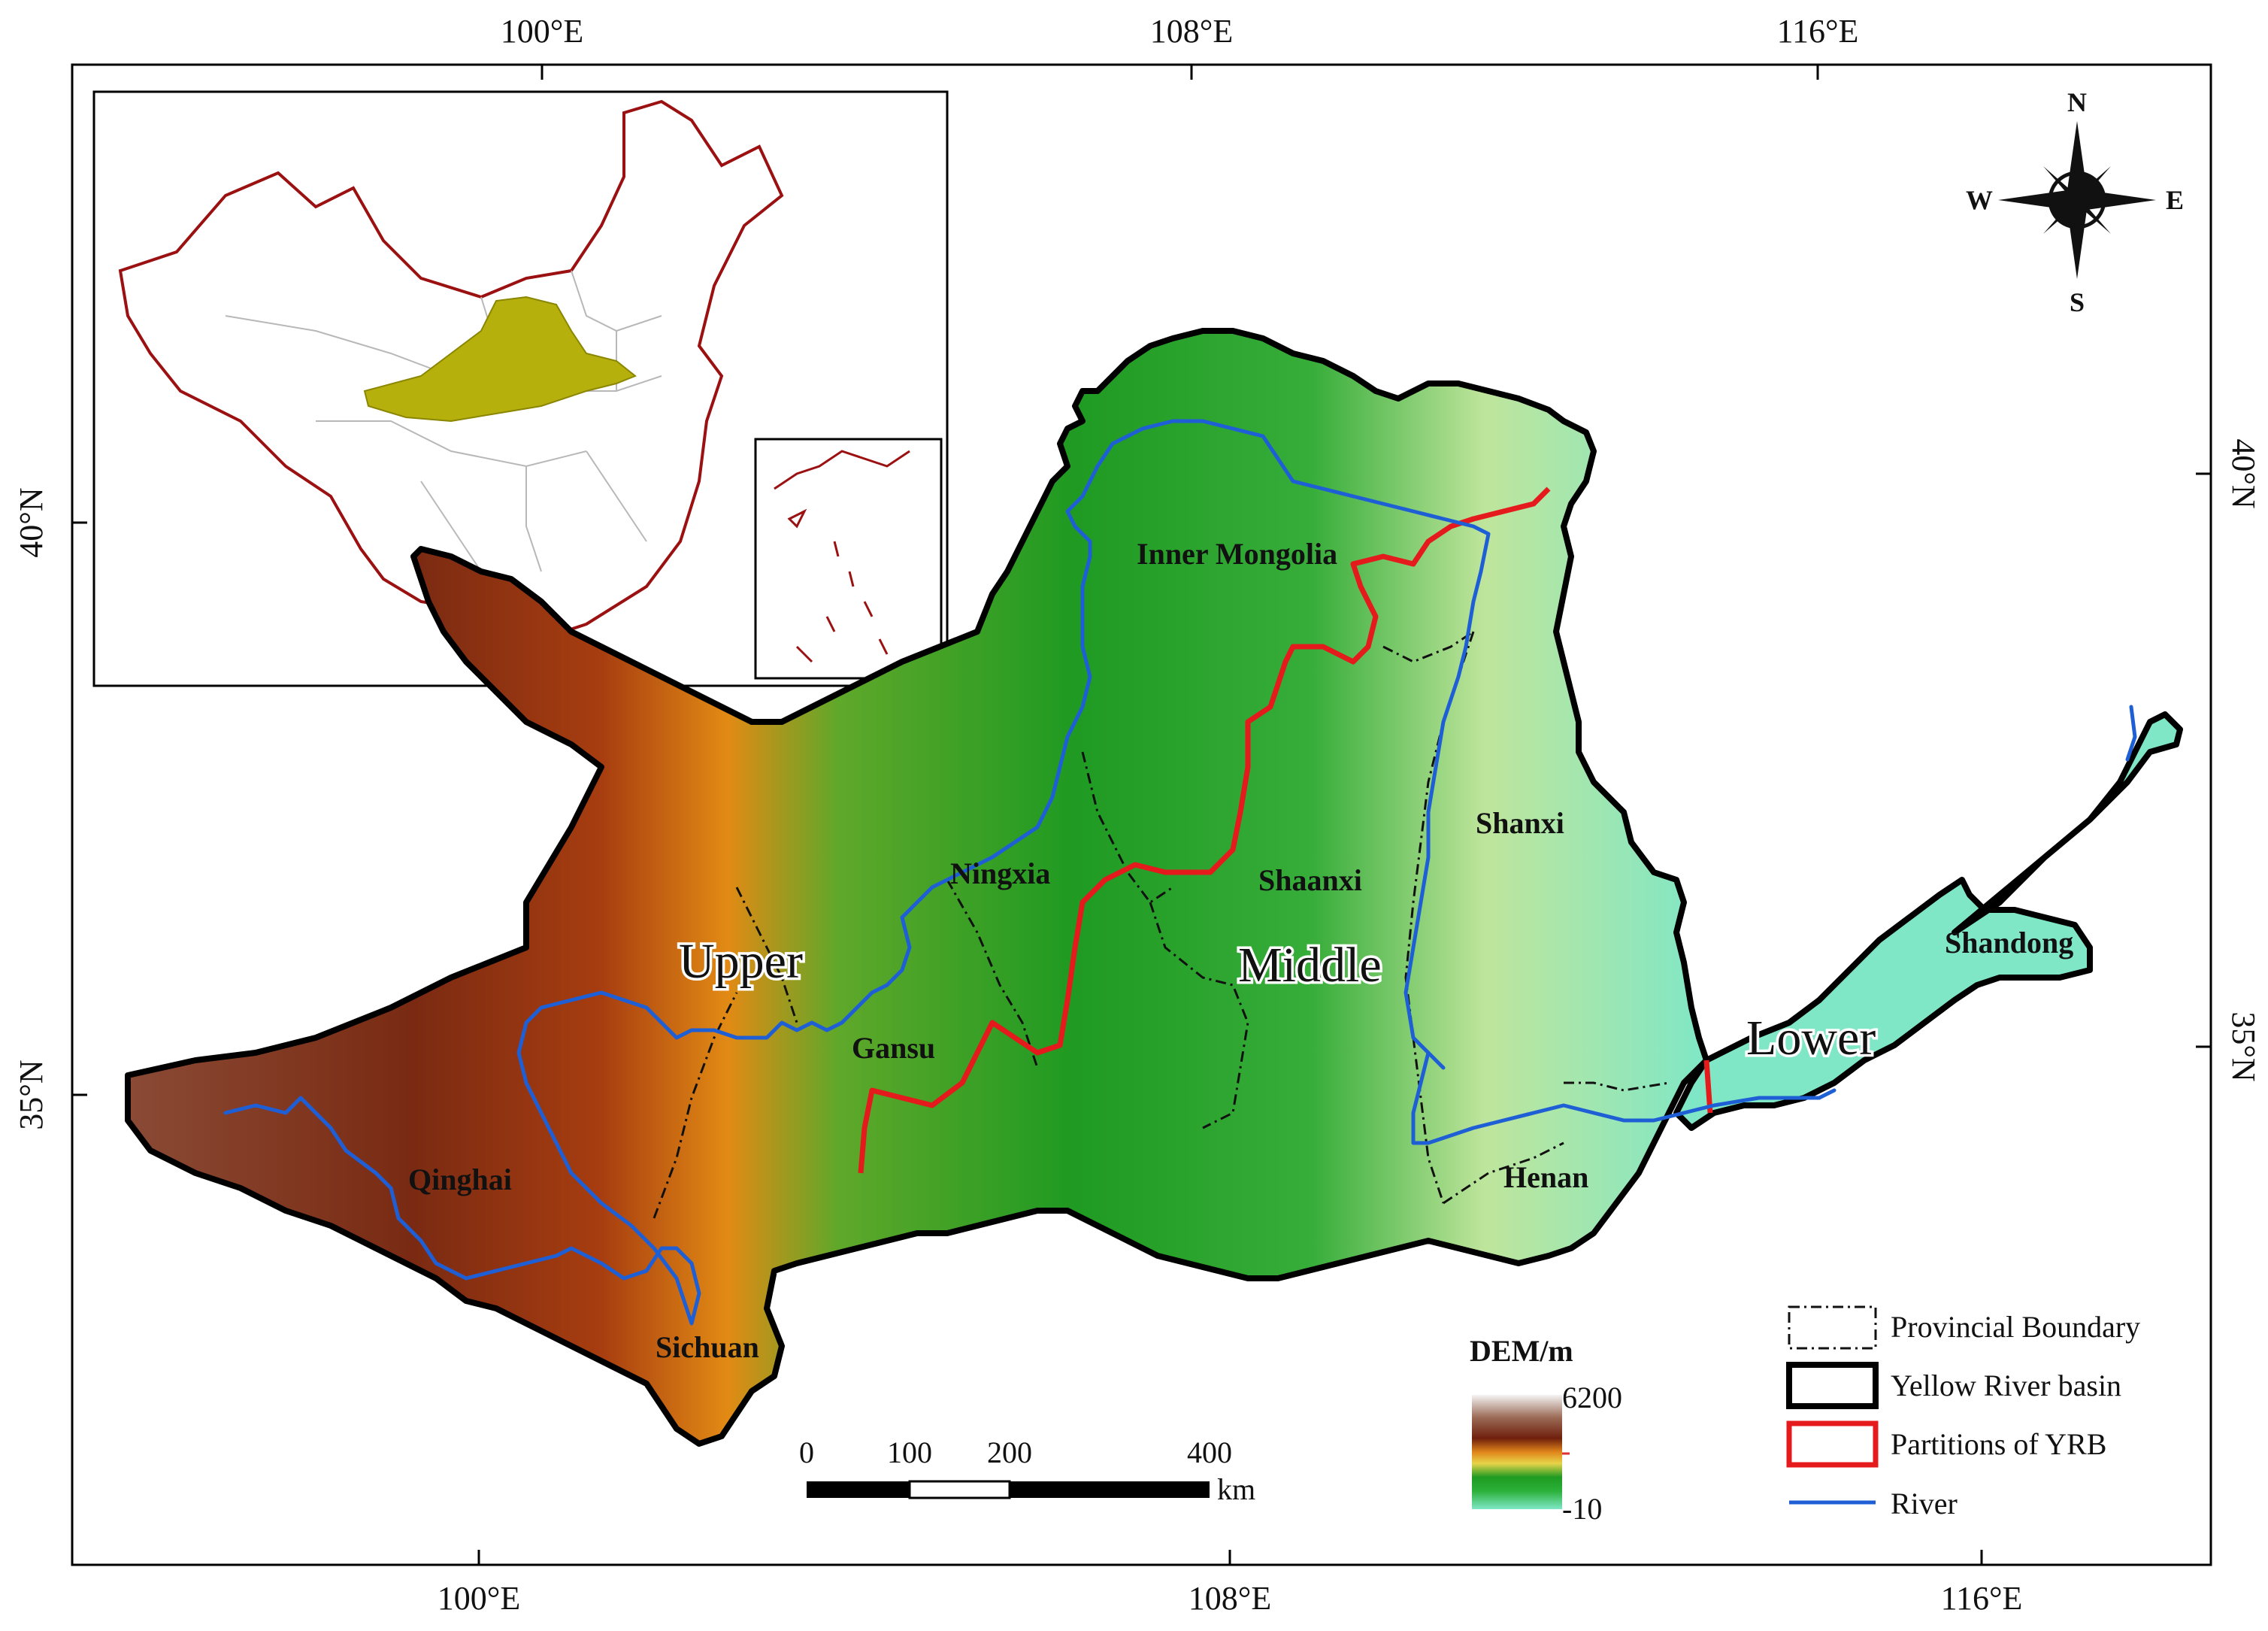  I want to click on top-lon-label-3: 116°E, so click(1818, 32).